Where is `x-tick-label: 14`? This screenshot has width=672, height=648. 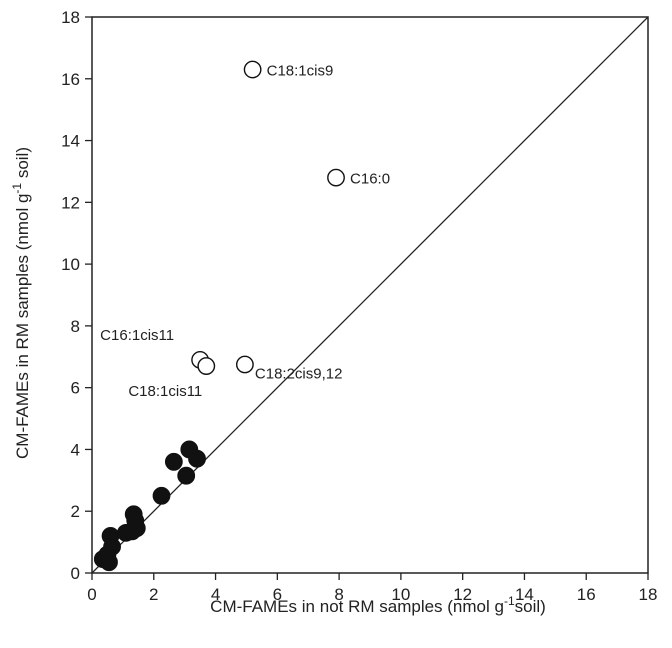
x-tick-label: 14 is located at coordinates (524, 594).